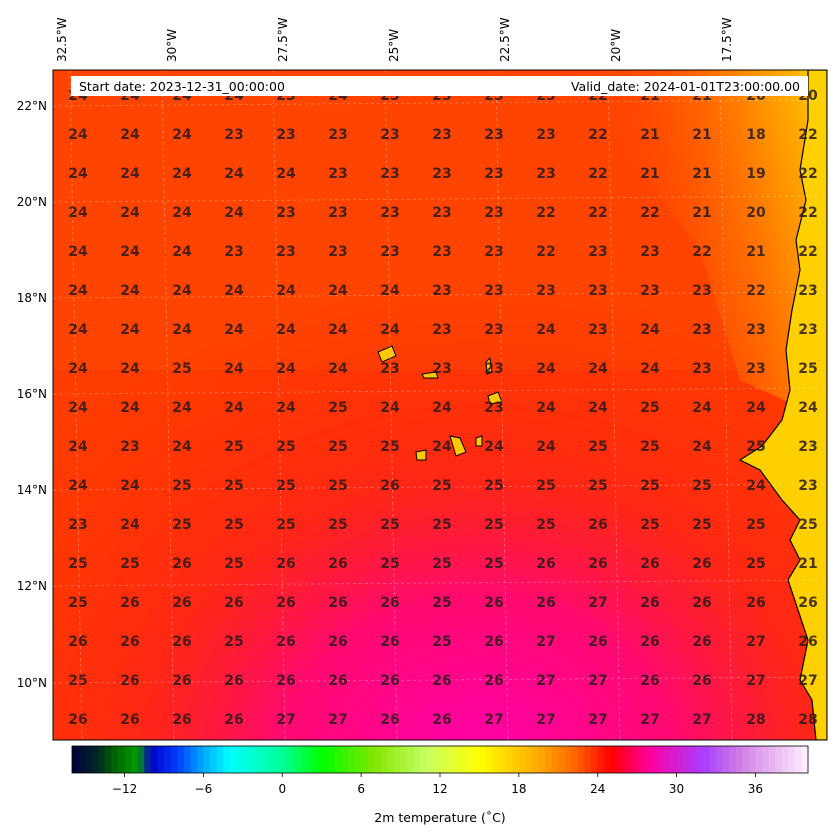 The height and width of the screenshot is (837, 837). What do you see at coordinates (32, 586) in the screenshot?
I see `lat-label: 12°N` at bounding box center [32, 586].